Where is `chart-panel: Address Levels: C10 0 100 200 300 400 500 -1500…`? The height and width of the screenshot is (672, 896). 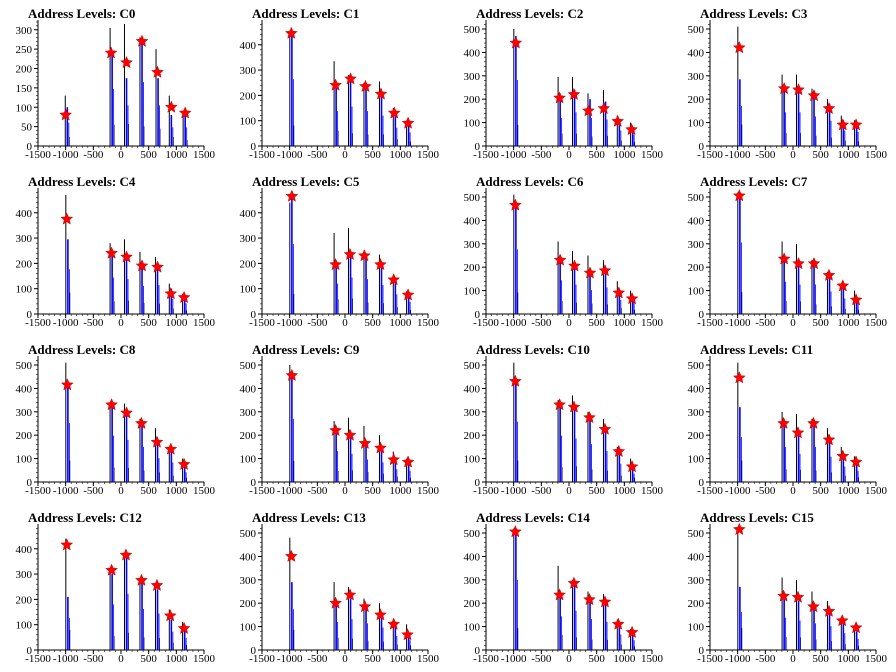
chart-panel: Address Levels: C10 0 100 200 300 400 500 -1500… is located at coordinates (560, 420).